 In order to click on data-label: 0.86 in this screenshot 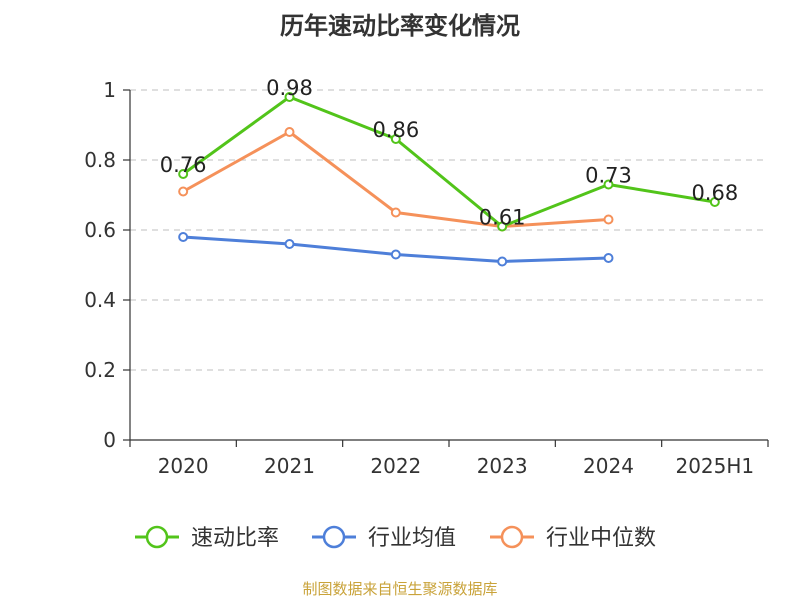, I will do `click(395, 130)`.